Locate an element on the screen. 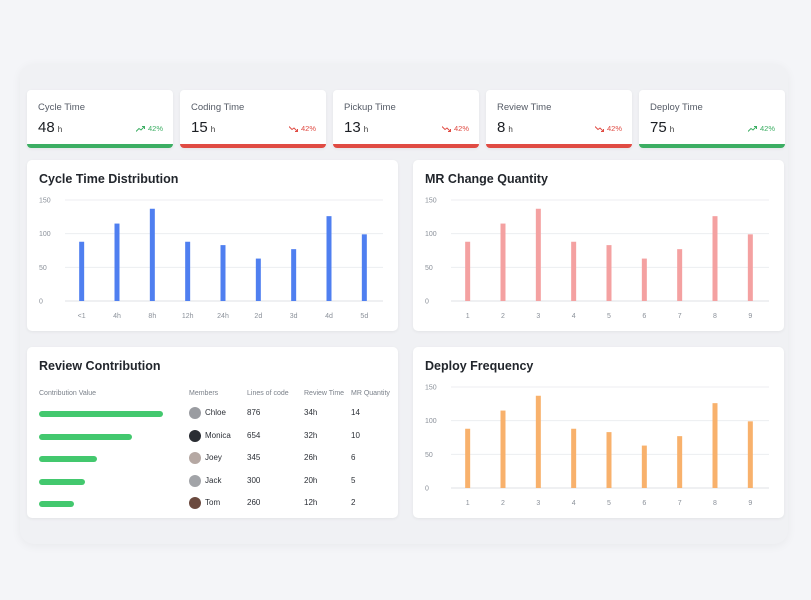 This screenshot has height=600, width=811. x-tick-label: 1 is located at coordinates (468, 316).